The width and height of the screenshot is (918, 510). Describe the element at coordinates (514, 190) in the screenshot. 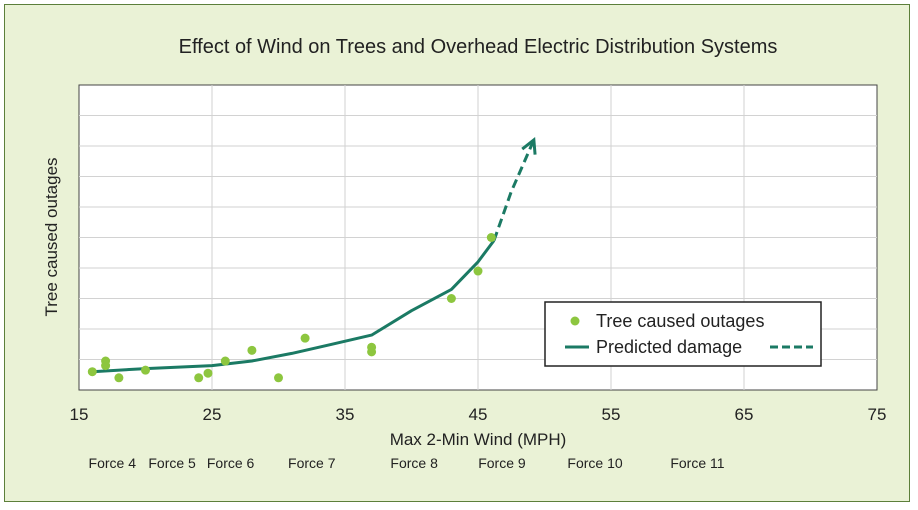

I see `predicted-damage-dashed-line` at that location.